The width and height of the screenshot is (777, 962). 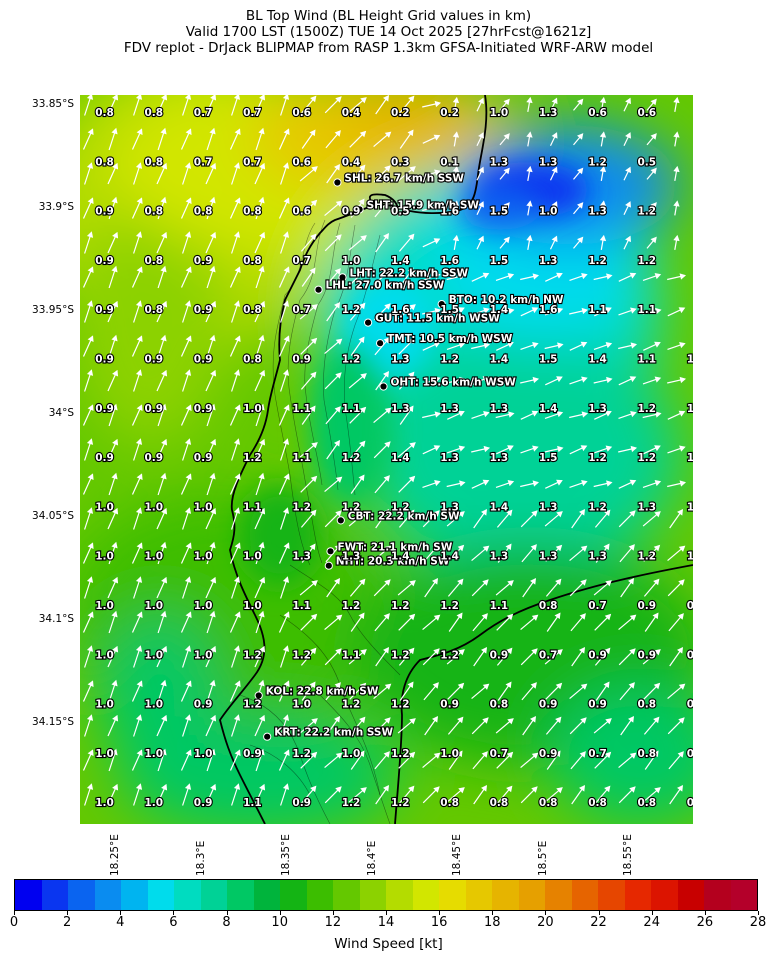 What do you see at coordinates (432, 319) in the screenshot?
I see `station-gut: GUT: 11.5 km/h WSW` at bounding box center [432, 319].